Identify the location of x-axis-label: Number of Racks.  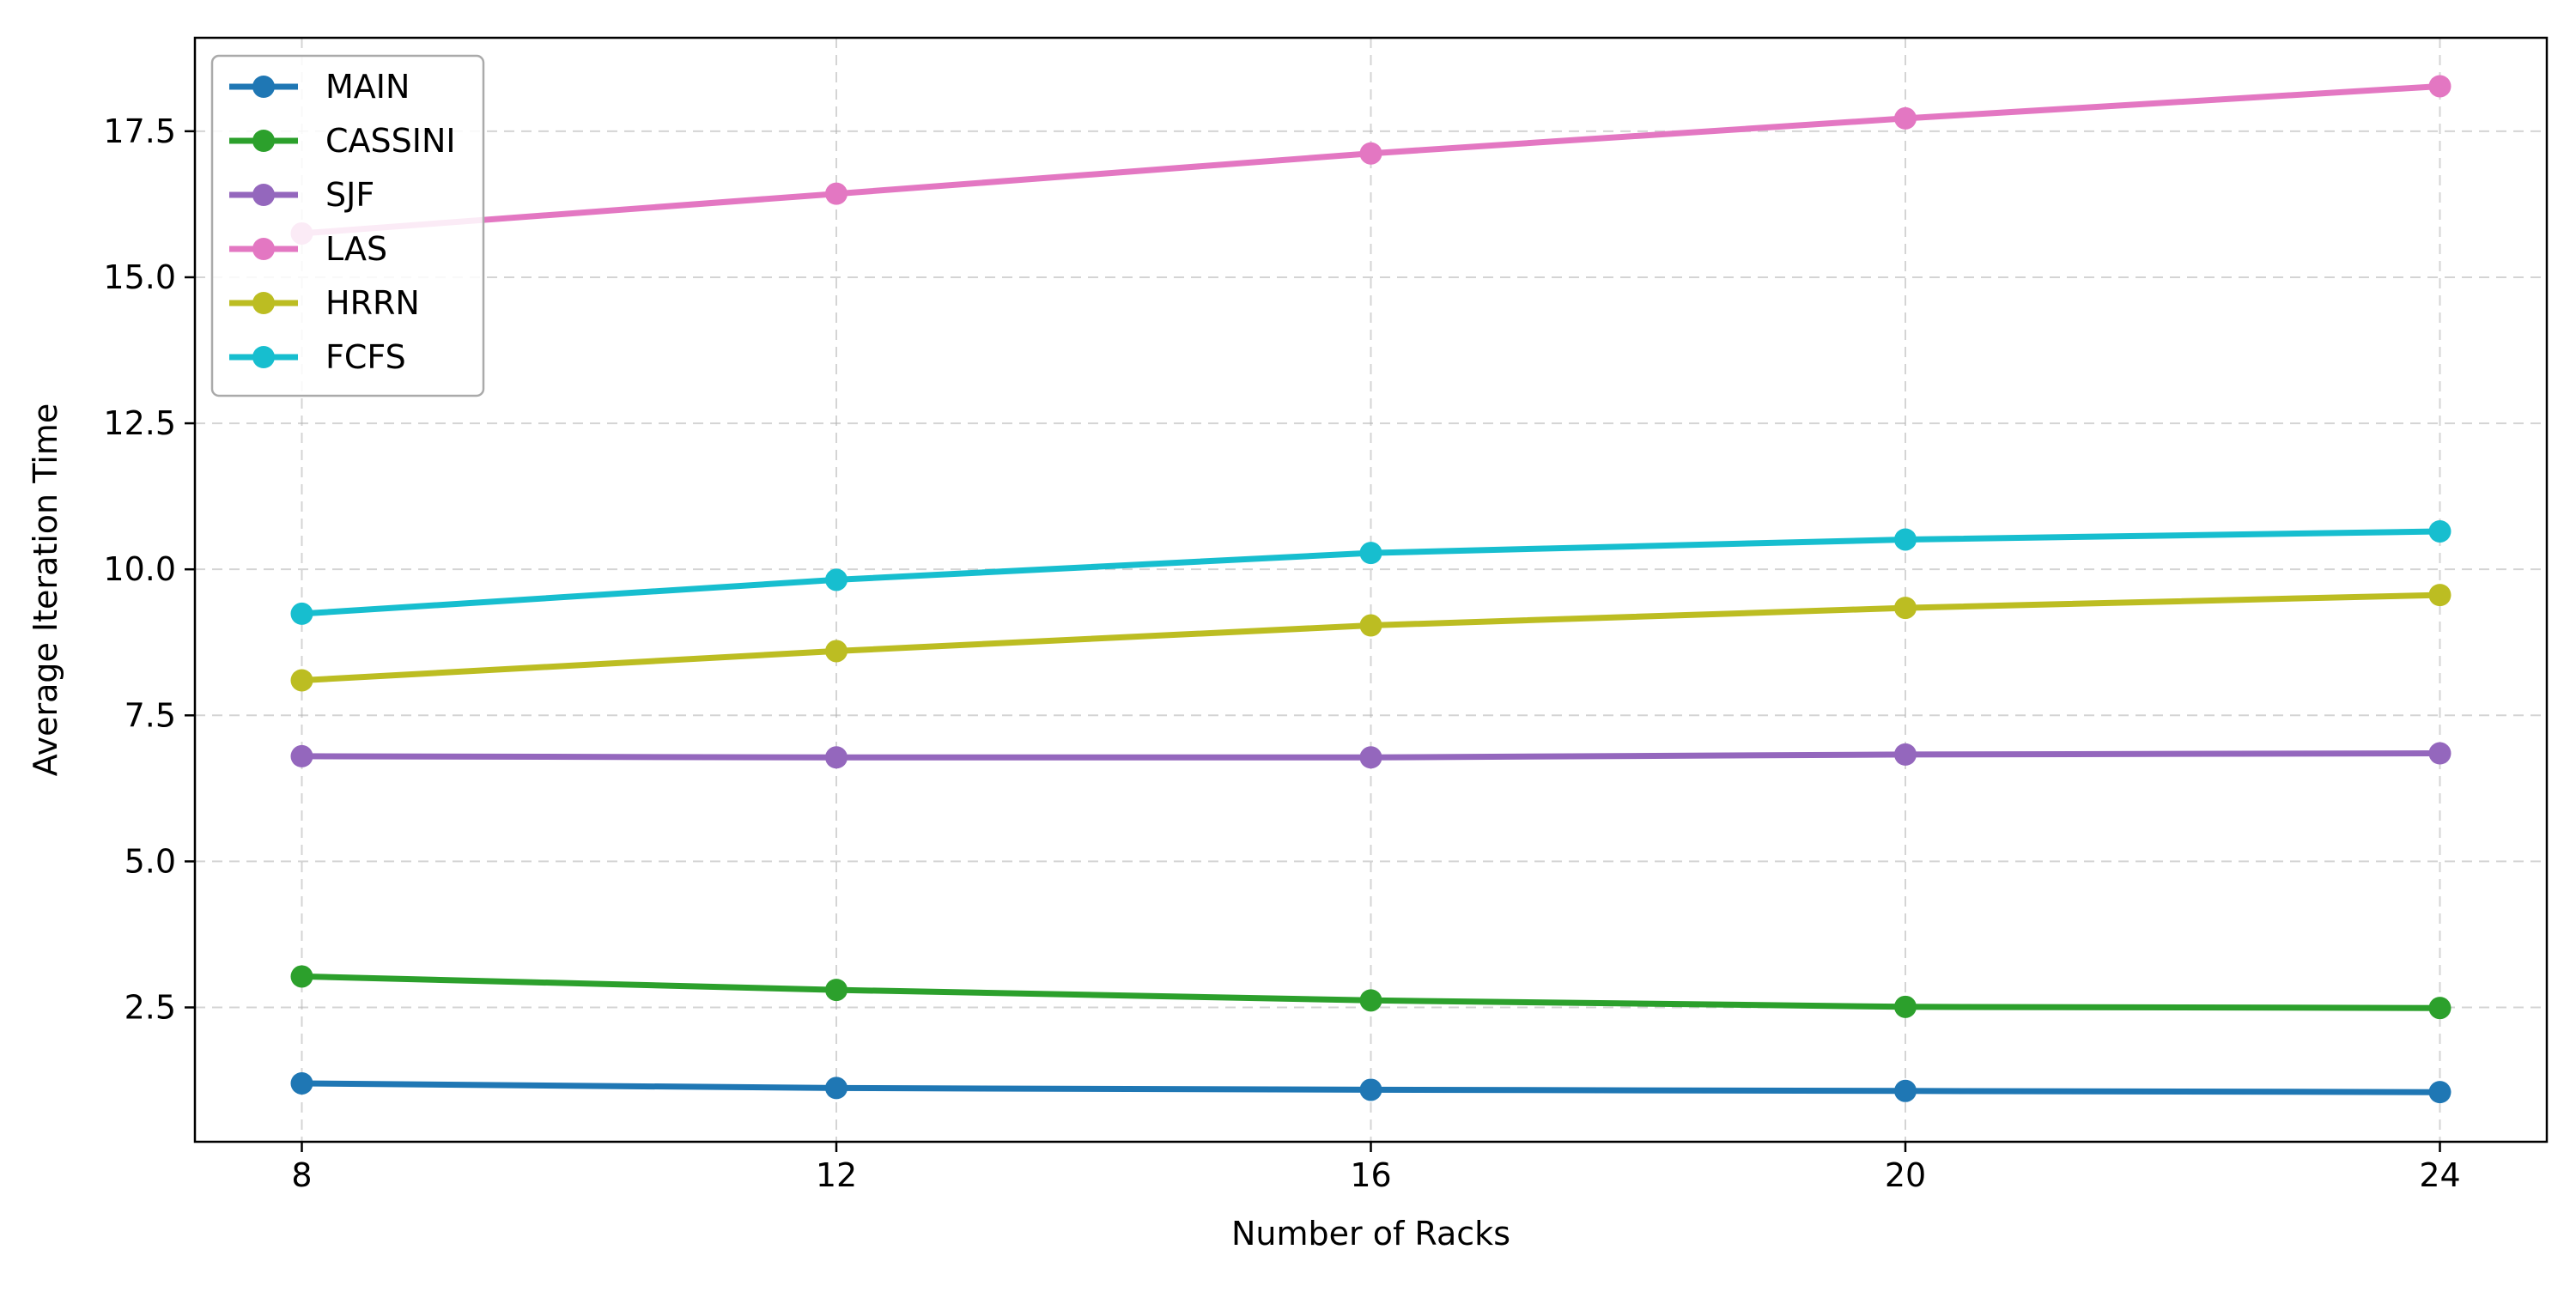
(1371, 1234).